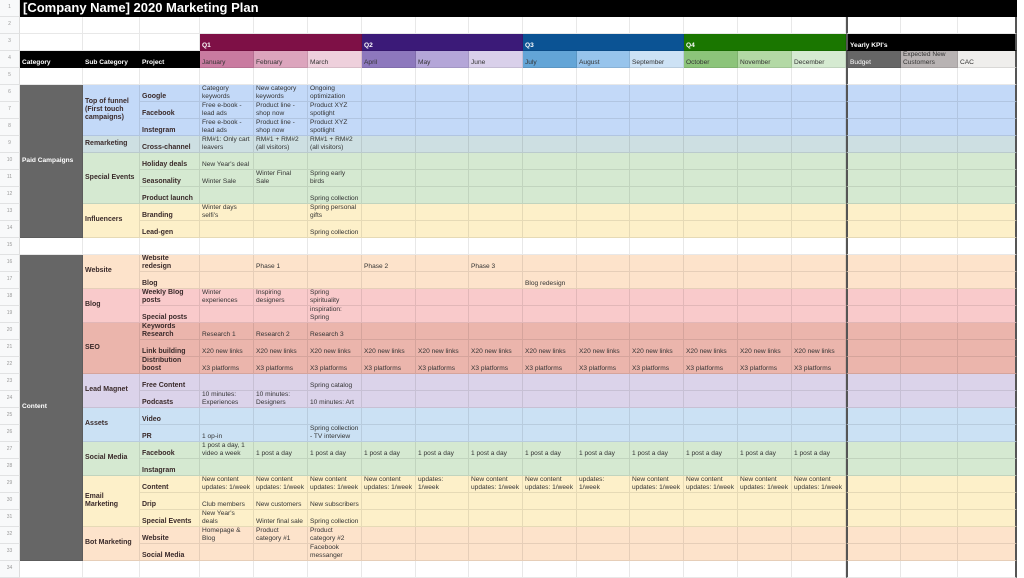 The height and width of the screenshot is (578, 1024). Describe the element at coordinates (281, 178) in the screenshot. I see `month-cell: Winter Final Sale` at that location.